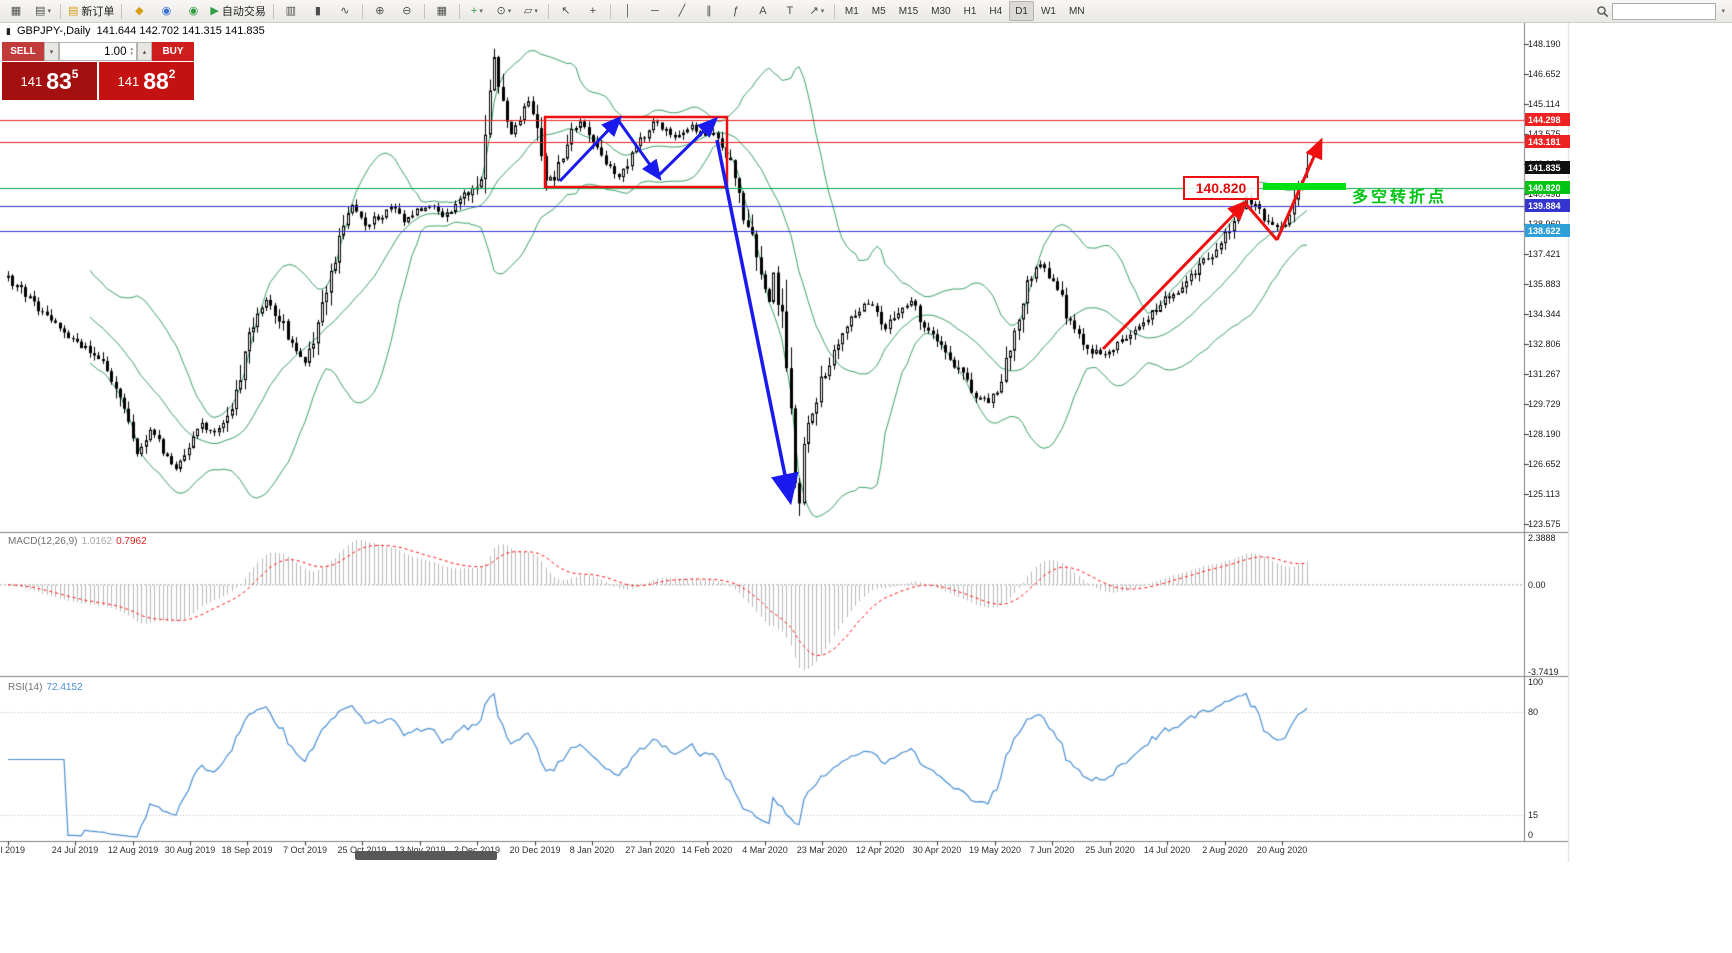 This screenshot has width=1732, height=953. I want to click on navigator-button: ◉, so click(193, 11).